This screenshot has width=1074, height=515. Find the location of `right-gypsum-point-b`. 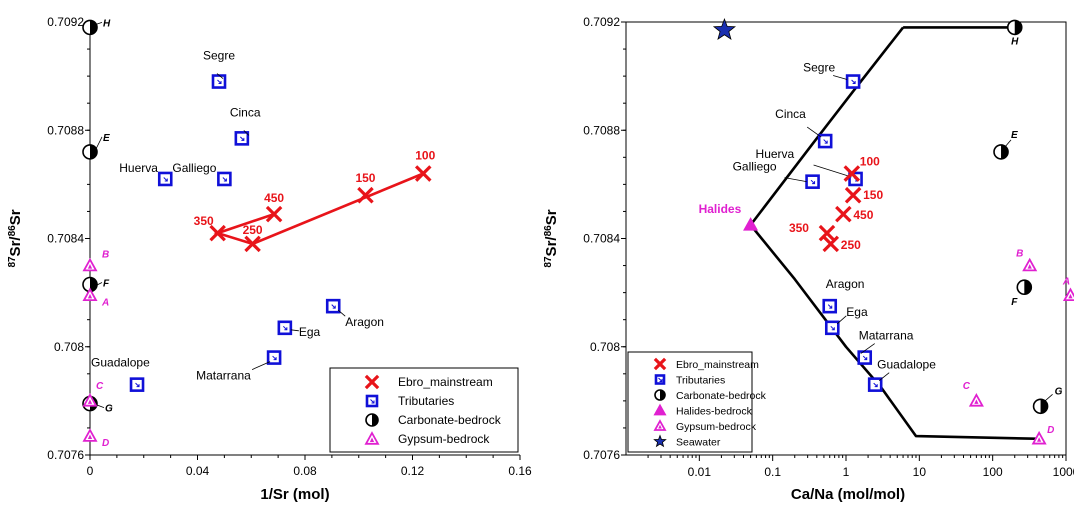

right-gypsum-point-b is located at coordinates (1030, 264).